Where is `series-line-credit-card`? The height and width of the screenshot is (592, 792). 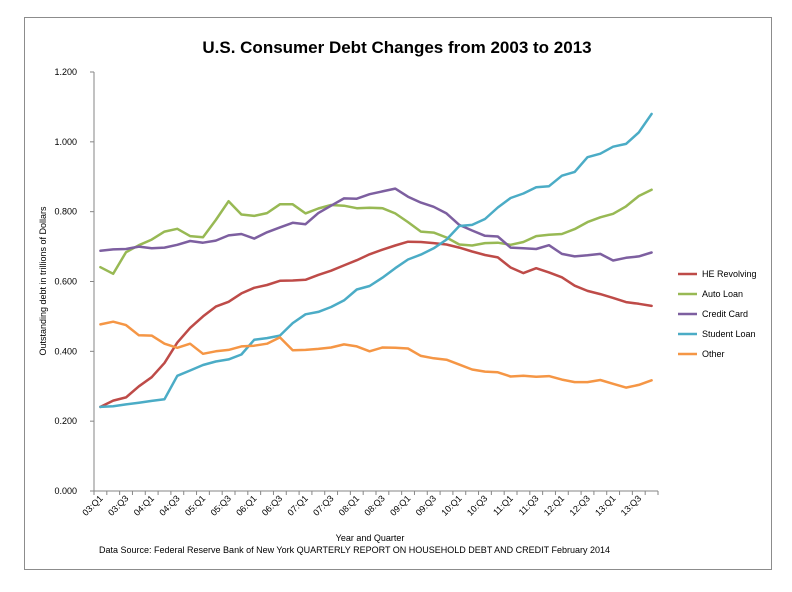
series-line-credit-card is located at coordinates (376, 224).